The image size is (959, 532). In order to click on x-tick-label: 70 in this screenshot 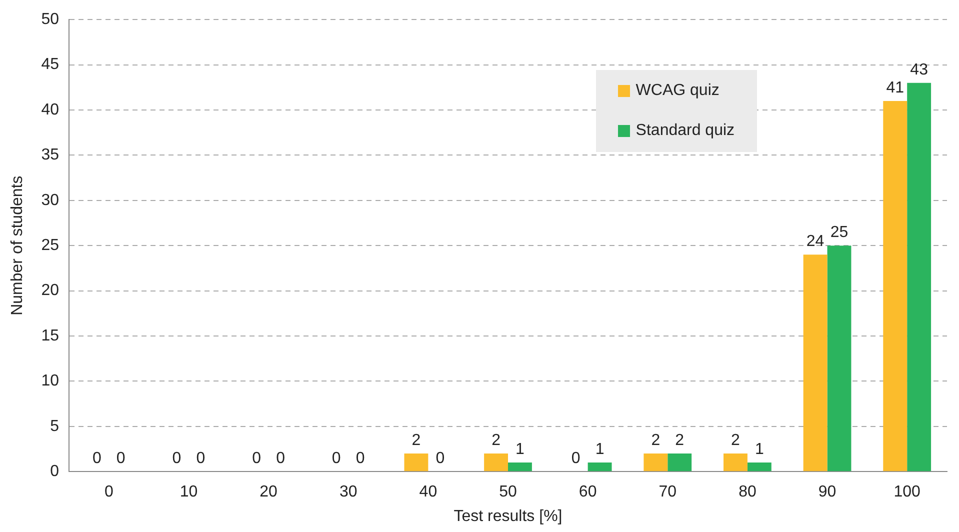, I will do `click(667, 492)`.